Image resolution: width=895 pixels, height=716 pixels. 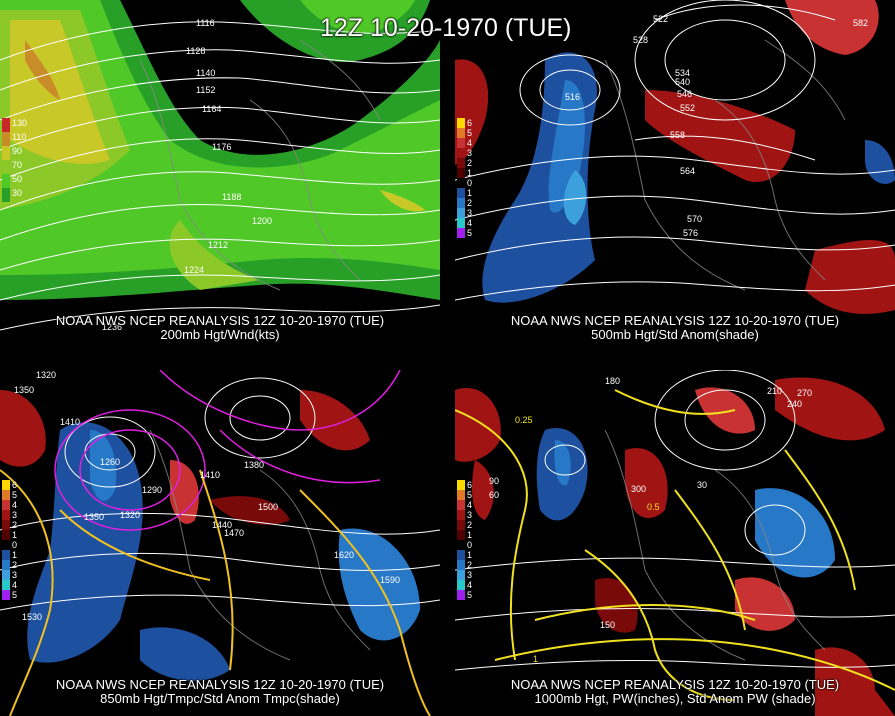 I want to click on contour-label: 270, so click(x=804, y=393).